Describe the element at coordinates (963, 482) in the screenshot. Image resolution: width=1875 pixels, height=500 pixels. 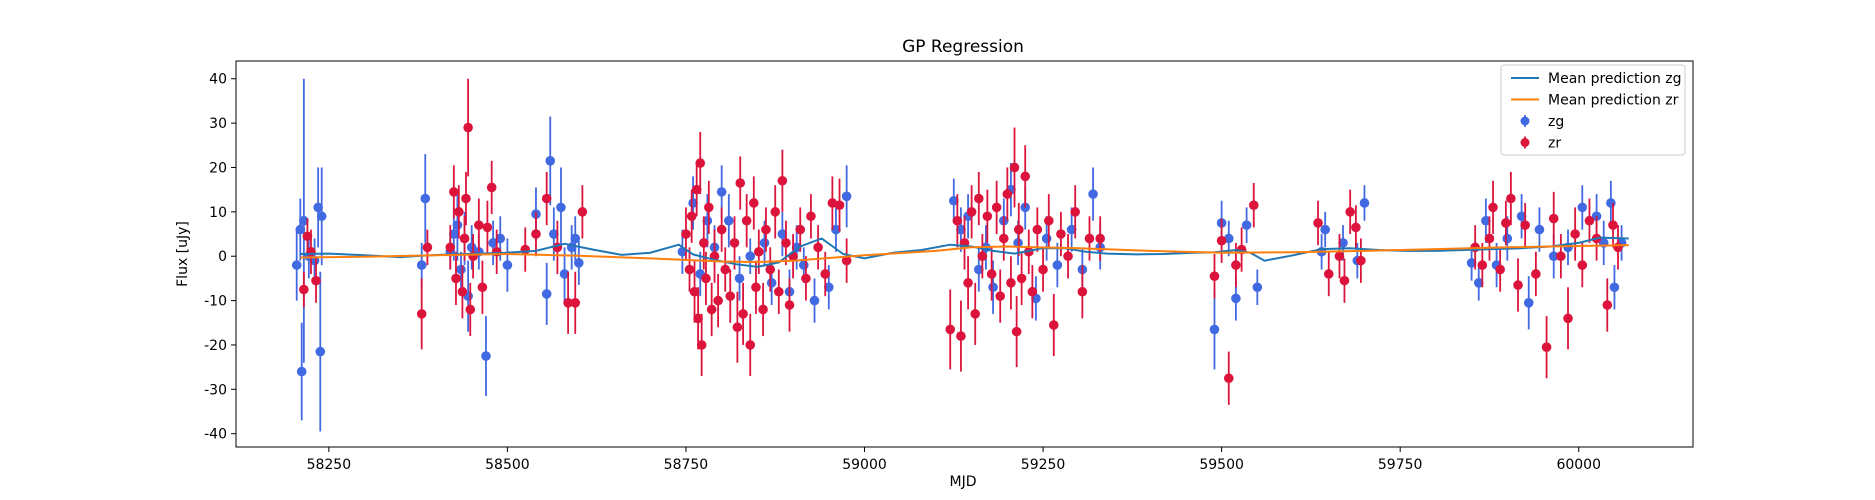
I see `x-axis-label: MJD` at that location.